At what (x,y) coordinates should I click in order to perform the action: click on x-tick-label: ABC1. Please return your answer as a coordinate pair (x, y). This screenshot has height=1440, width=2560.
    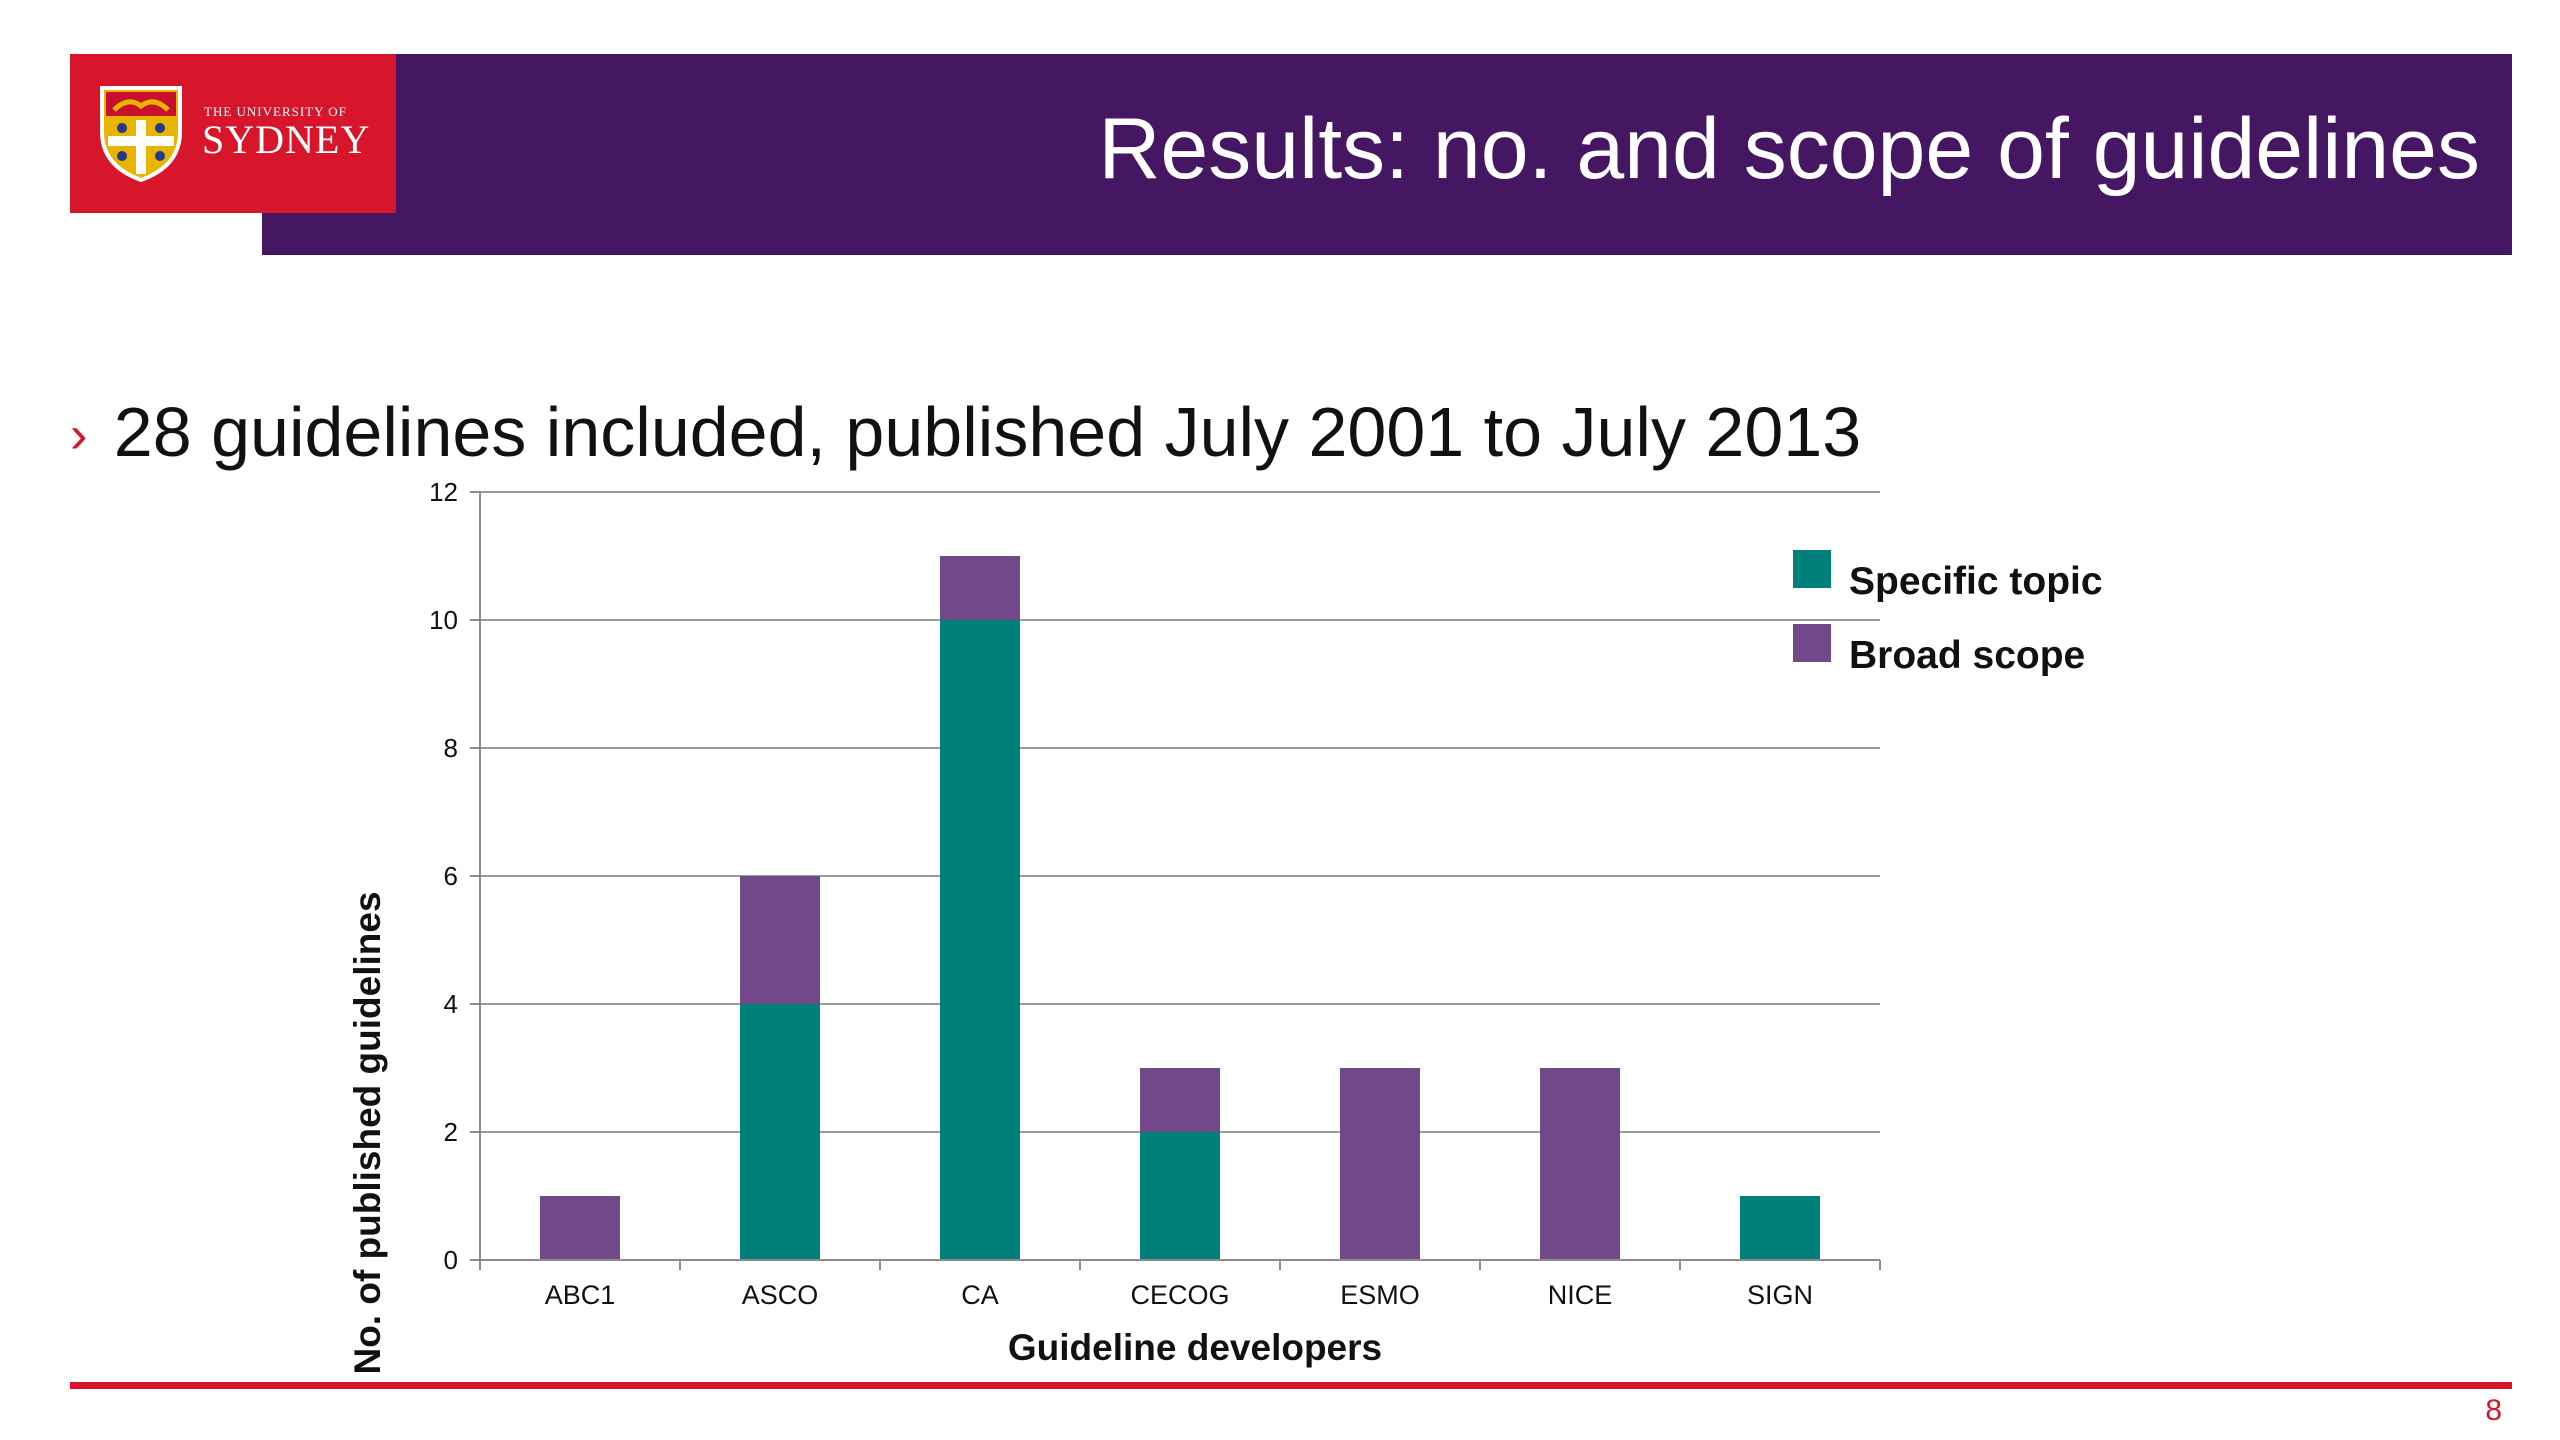
    Looking at the image, I should click on (580, 1295).